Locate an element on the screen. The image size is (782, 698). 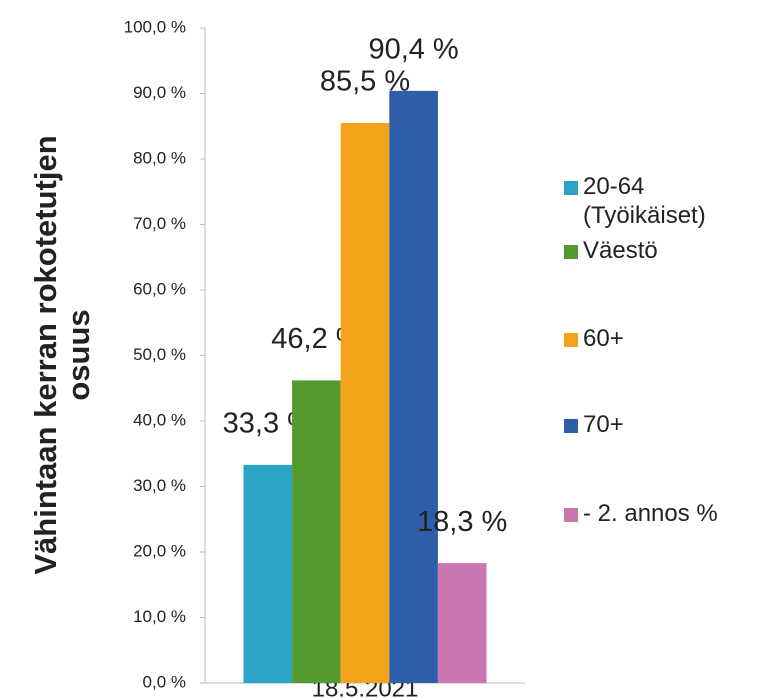
legend-label: 70+ is located at coordinates (603, 424).